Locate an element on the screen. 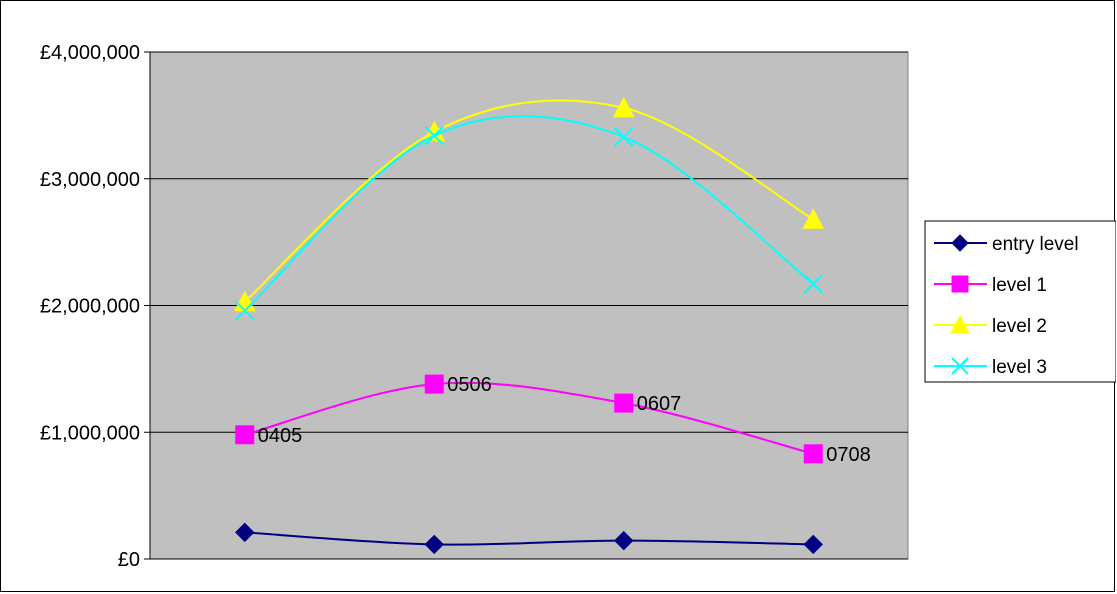 The image size is (1117, 594). legend-item-entry-level: entry level is located at coordinates (1006, 244).